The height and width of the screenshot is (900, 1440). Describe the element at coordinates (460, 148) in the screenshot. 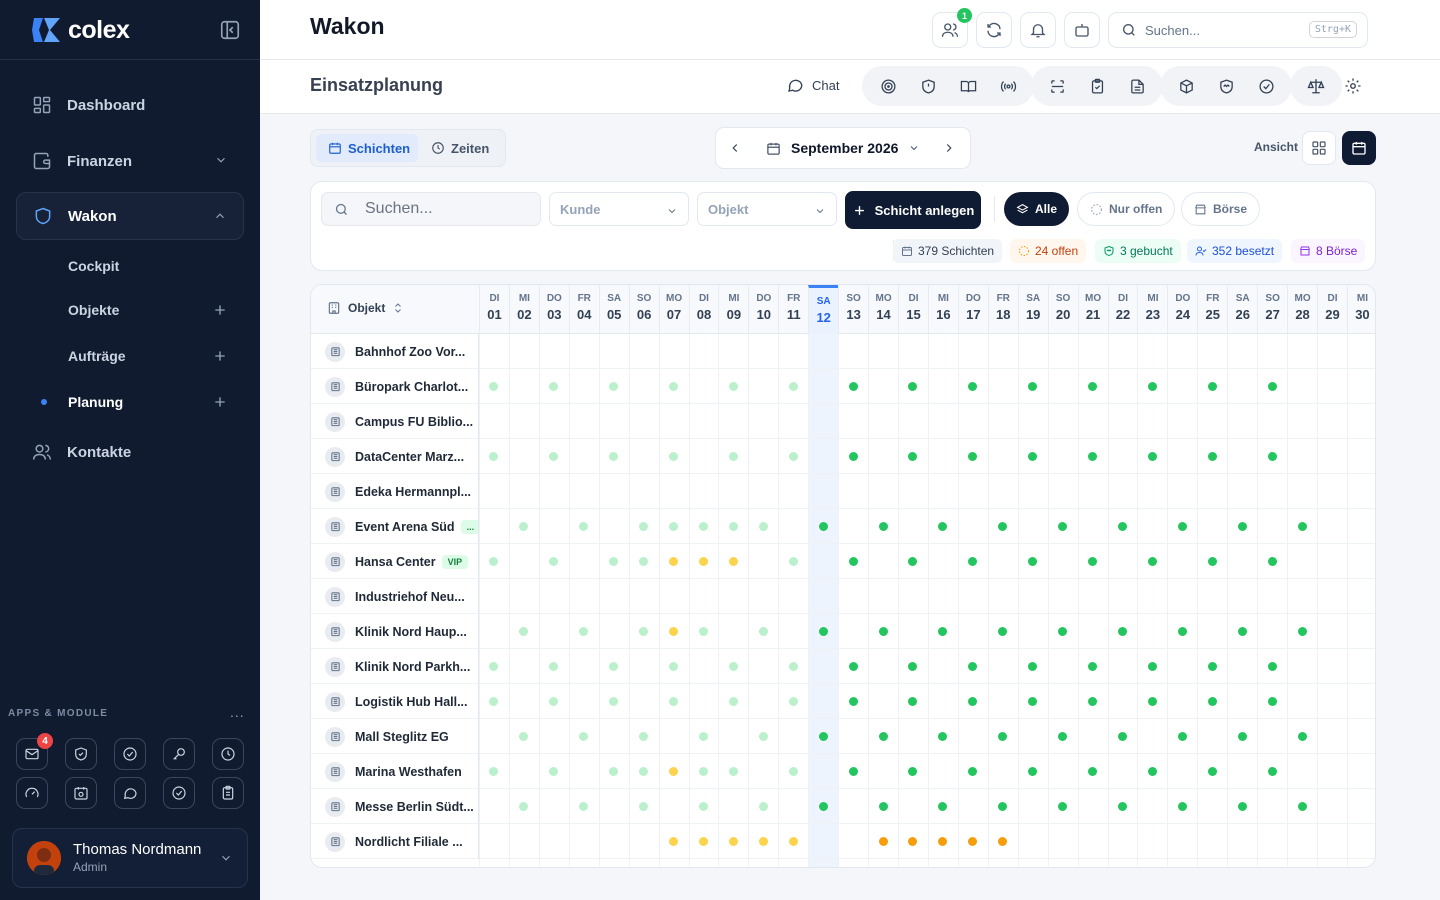

I see `tab-zeiten: Zeiten` at that location.